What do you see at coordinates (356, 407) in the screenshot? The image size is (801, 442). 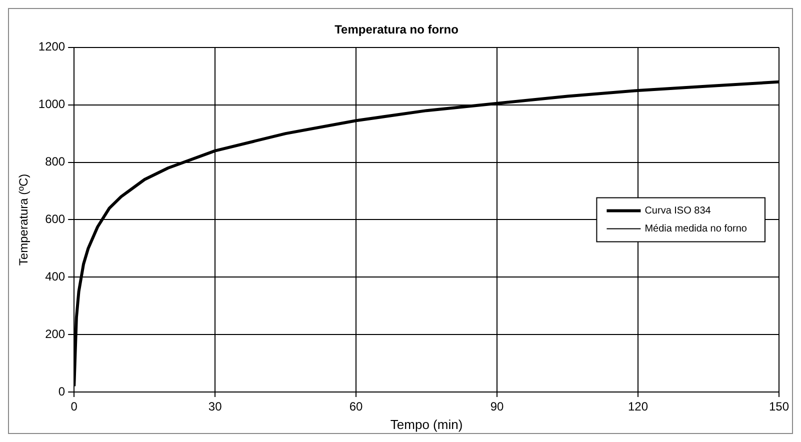 I see `x-tick-label: 60` at bounding box center [356, 407].